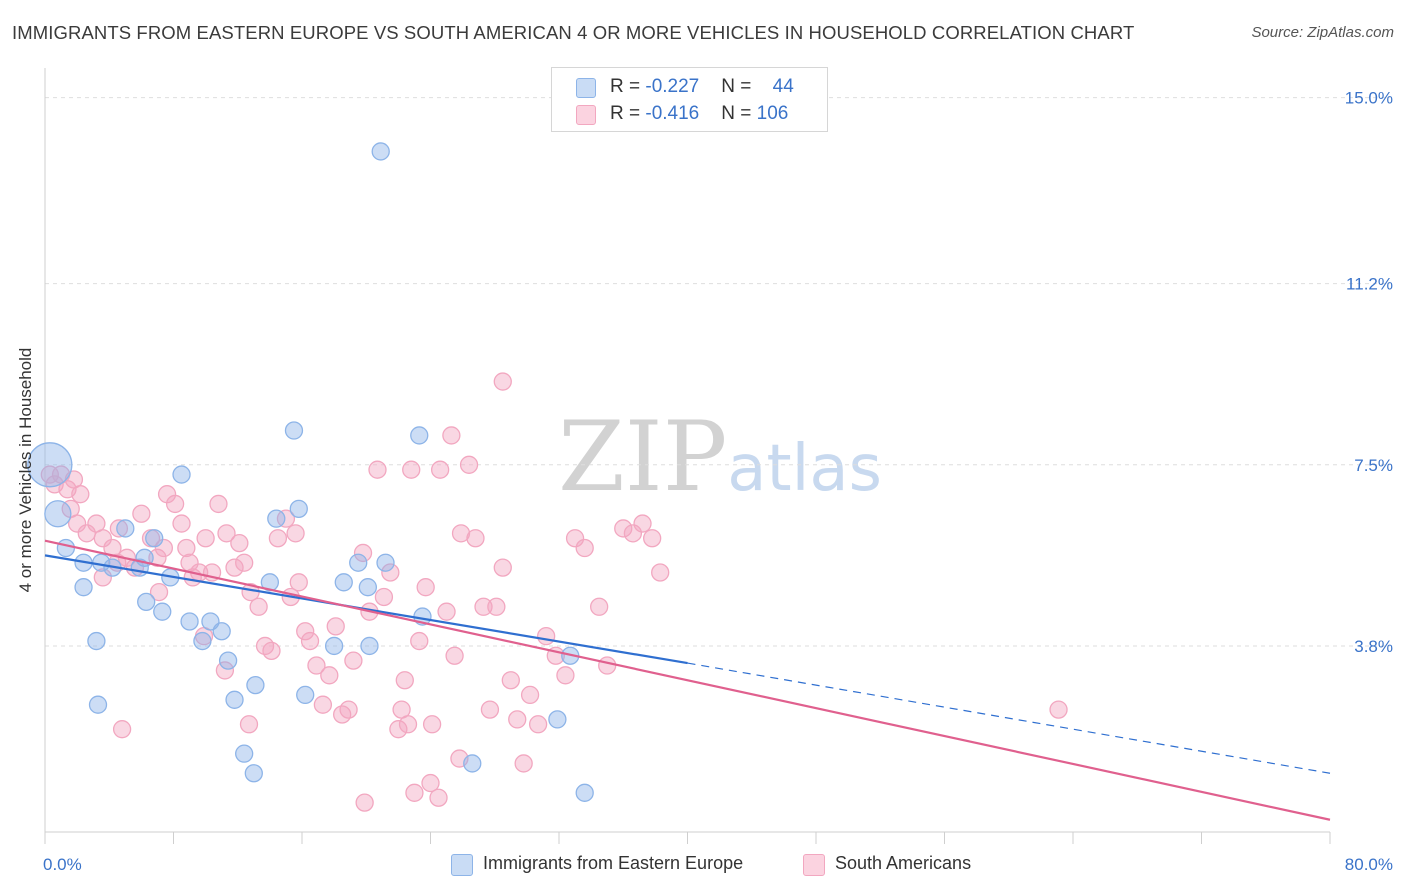  Describe the element at coordinates (720, 457) in the screenshot. I see `watermark: ZIPatlas` at that location.